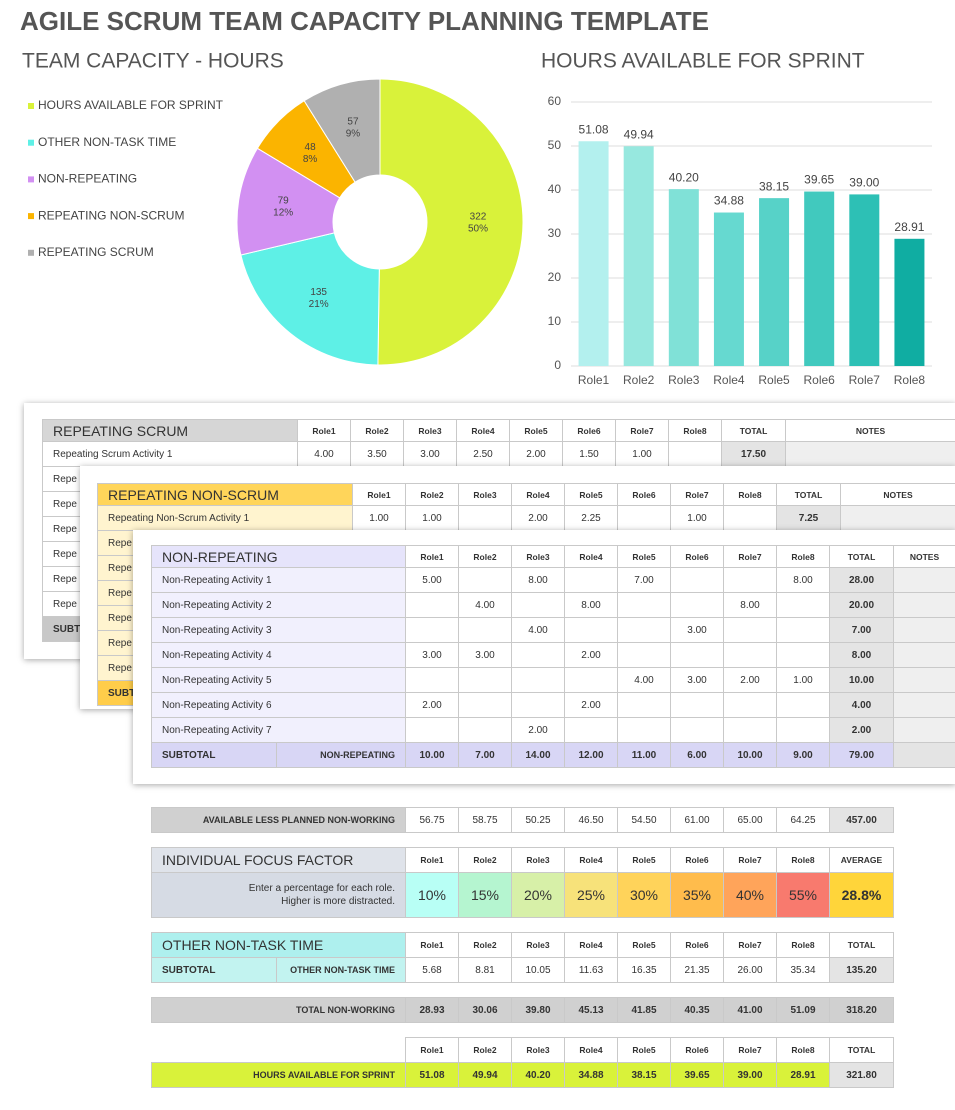 The image size is (955, 1110). I want to click on slice-value-label: 322, so click(478, 216).